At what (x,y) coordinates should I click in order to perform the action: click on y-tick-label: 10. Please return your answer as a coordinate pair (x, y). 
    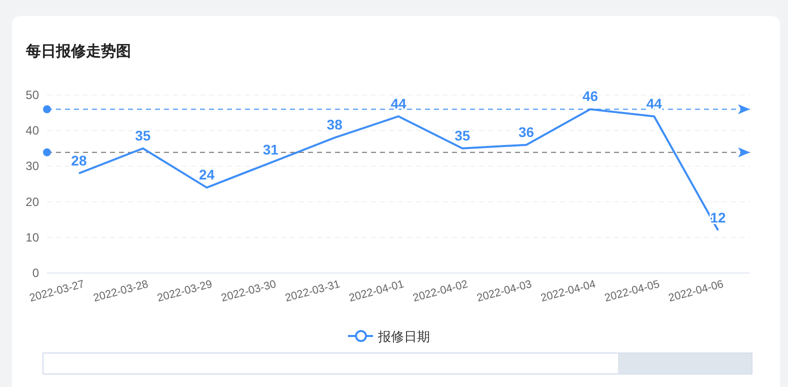
    Looking at the image, I should click on (33, 237).